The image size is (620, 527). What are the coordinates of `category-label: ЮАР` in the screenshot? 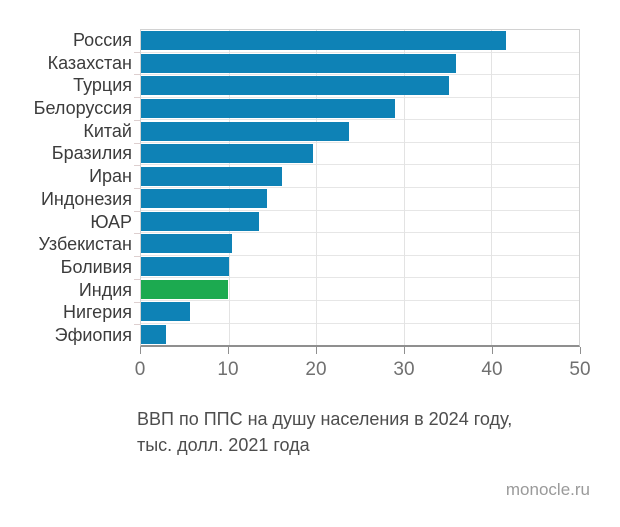 It's located at (111, 221).